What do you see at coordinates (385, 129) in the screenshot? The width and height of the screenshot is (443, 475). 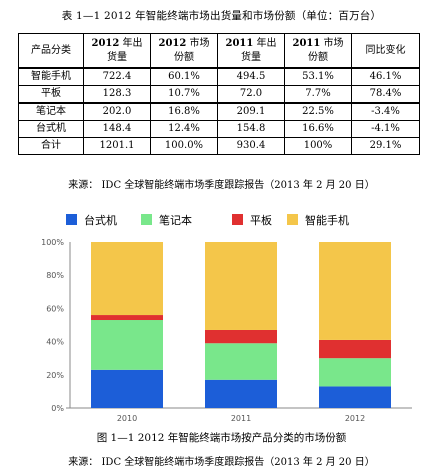 I see `table-cell: -4.1%` at bounding box center [385, 129].